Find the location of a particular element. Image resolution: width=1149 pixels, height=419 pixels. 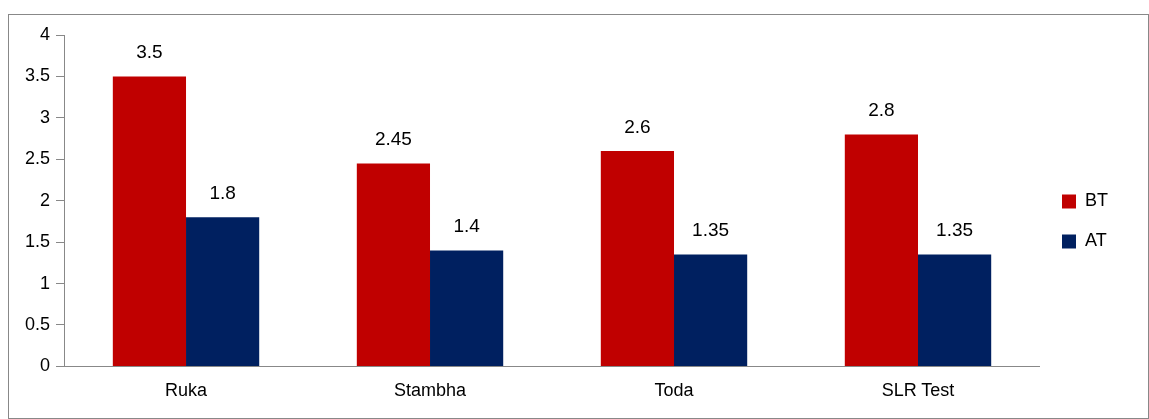

y-tick-label: 1 is located at coordinates (45, 282).